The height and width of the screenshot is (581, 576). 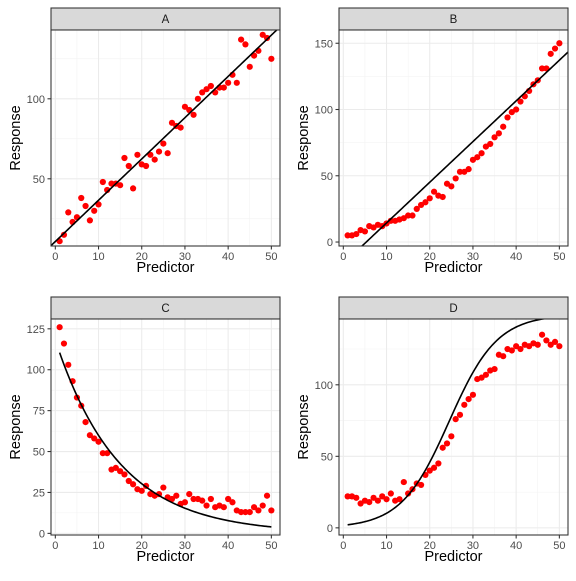 What do you see at coordinates (453, 309) in the screenshot?
I see `facet-strip-label: D` at bounding box center [453, 309].